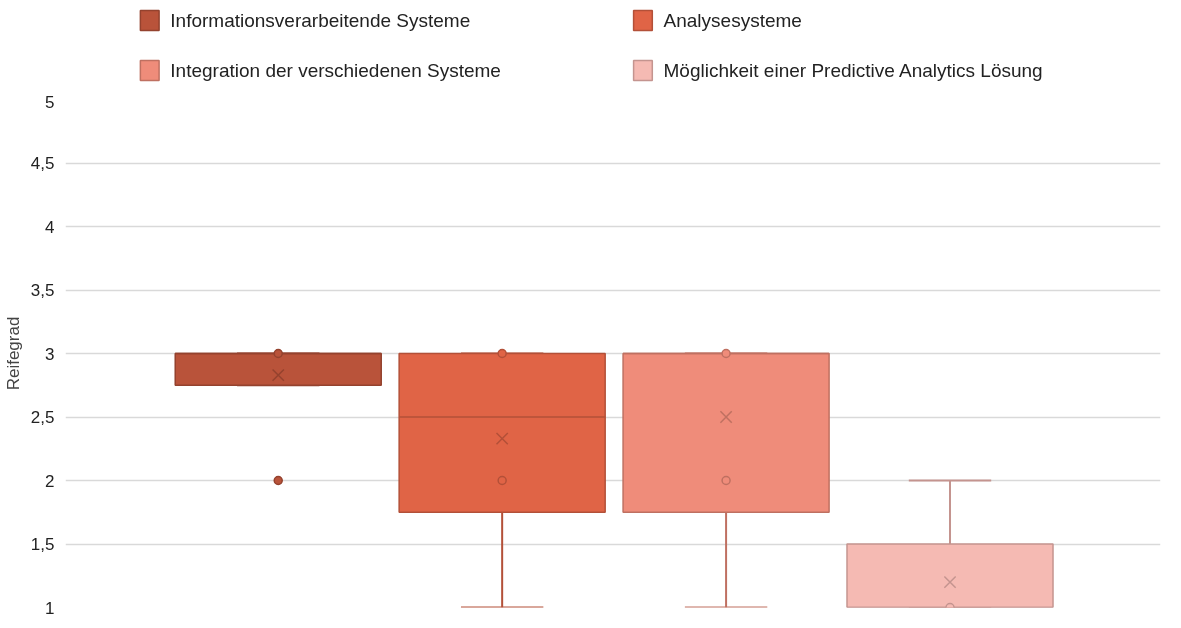 Image resolution: width=1181 pixels, height=628 pixels. Describe the element at coordinates (50, 354) in the screenshot. I see `y-tick-label: 3` at that location.